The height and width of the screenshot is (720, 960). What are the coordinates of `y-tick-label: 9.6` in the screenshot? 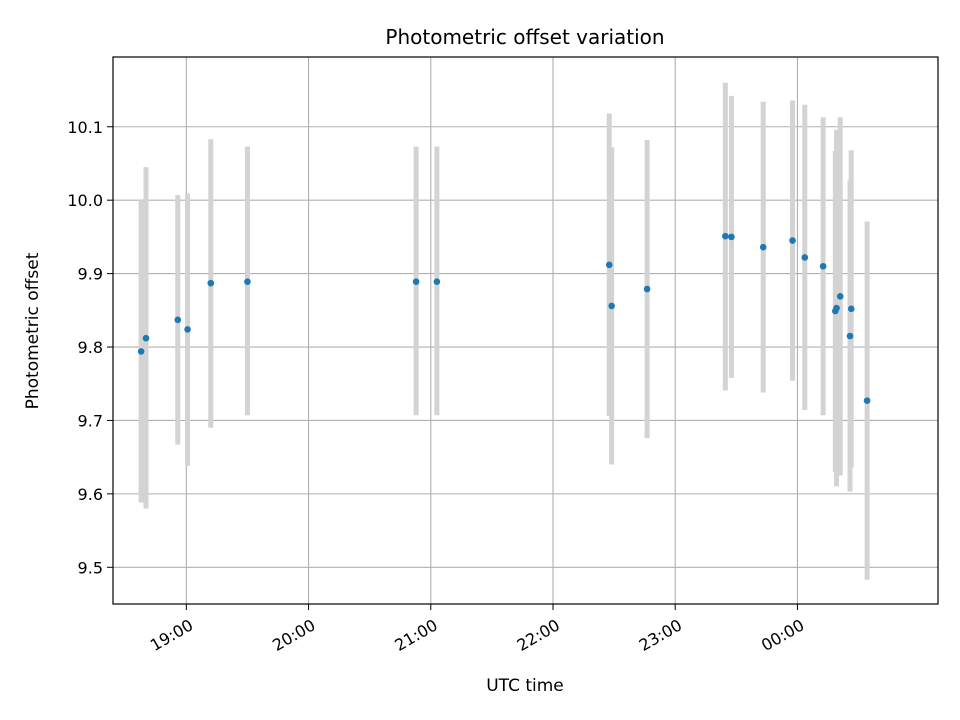 It's located at (90, 494).